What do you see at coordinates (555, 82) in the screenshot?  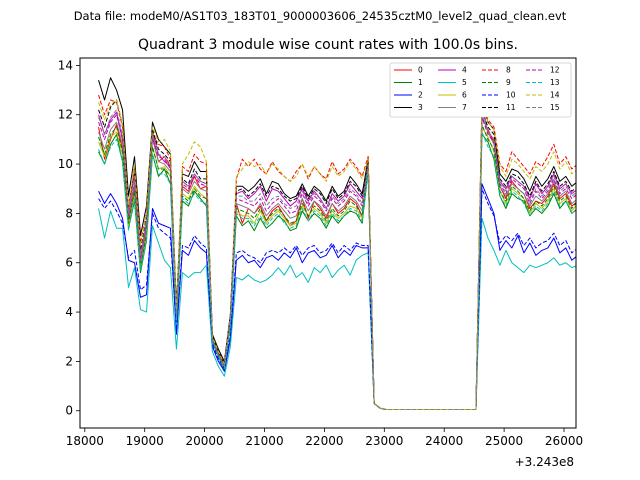 I see `legend-label-13: 13` at bounding box center [555, 82].